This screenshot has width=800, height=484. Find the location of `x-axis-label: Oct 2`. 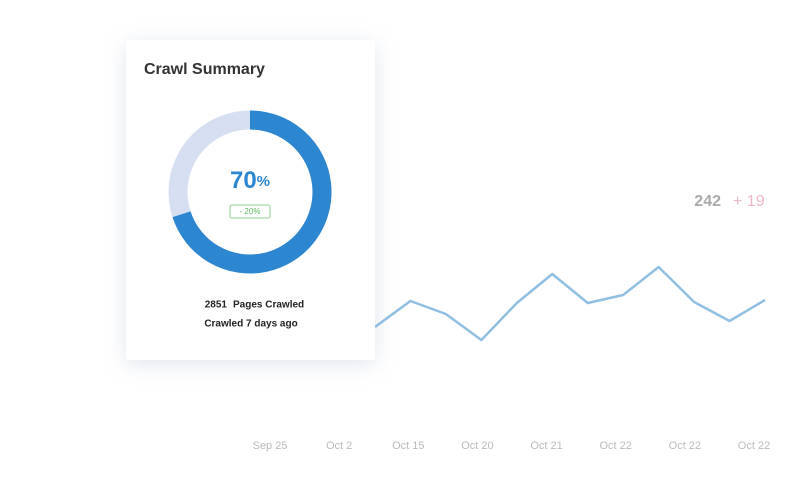

x-axis-label: Oct 2 is located at coordinates (339, 446).